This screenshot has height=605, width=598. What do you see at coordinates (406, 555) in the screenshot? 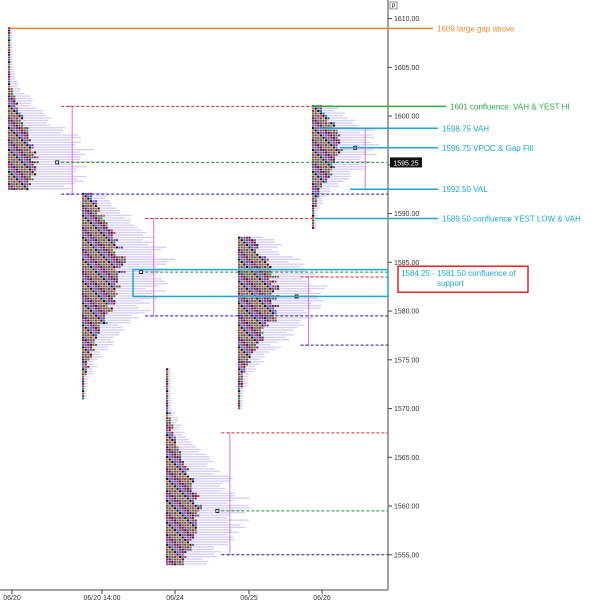
I see `price-tick-label: 1555.00` at bounding box center [406, 555].